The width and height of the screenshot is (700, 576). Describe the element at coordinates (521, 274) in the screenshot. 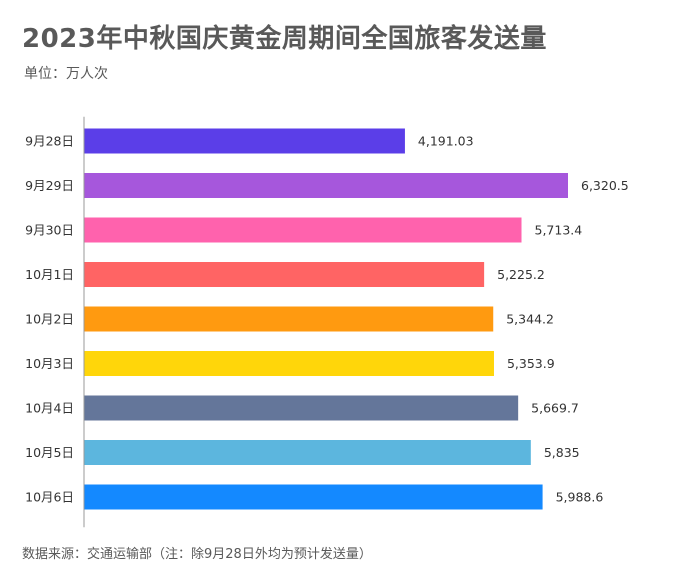

I see `value-label: 5,225.2` at that location.